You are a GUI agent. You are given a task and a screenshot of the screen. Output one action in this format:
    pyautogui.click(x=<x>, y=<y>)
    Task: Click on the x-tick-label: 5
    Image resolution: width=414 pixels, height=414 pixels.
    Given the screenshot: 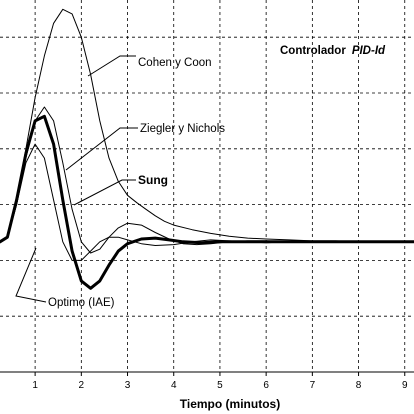 What is the action you would take?
    pyautogui.click(x=220, y=385)
    